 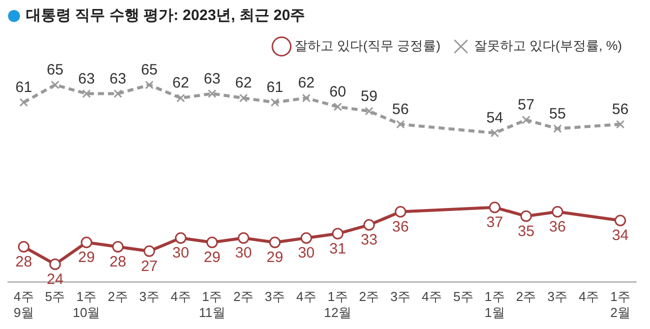 What do you see at coordinates (24, 304) in the screenshot?
I see `x-tick-label: 4주 9월` at bounding box center [24, 304].